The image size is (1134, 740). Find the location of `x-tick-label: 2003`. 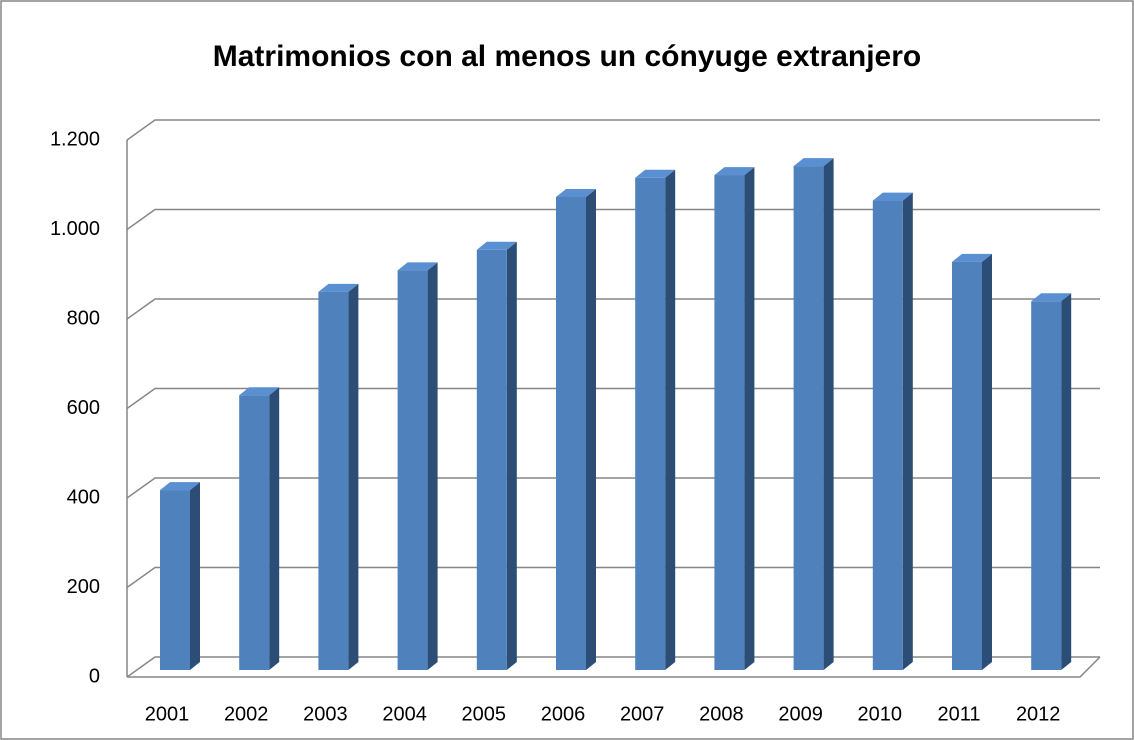

x-tick-label: 2003 is located at coordinates (325, 714).